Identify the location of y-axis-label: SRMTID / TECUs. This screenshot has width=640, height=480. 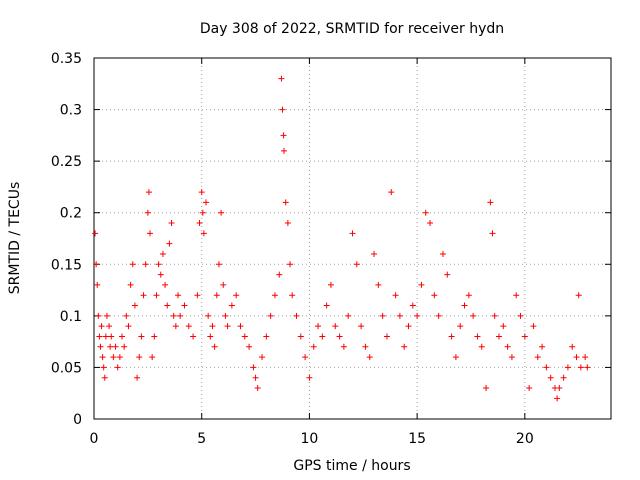
(15, 238).